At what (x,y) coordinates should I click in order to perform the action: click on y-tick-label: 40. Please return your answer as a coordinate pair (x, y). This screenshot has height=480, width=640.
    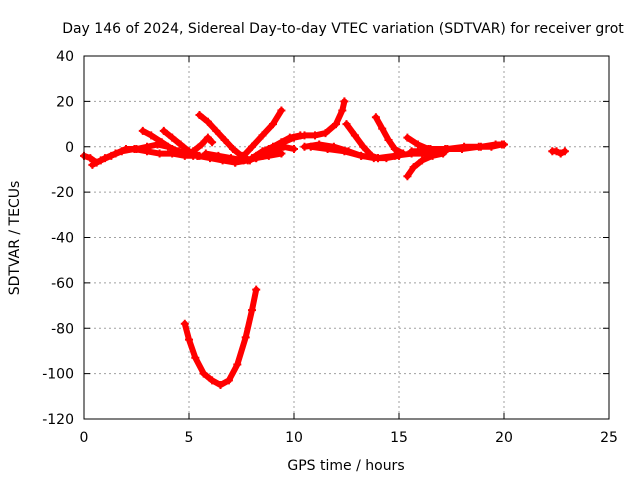
    Looking at the image, I should click on (65, 57).